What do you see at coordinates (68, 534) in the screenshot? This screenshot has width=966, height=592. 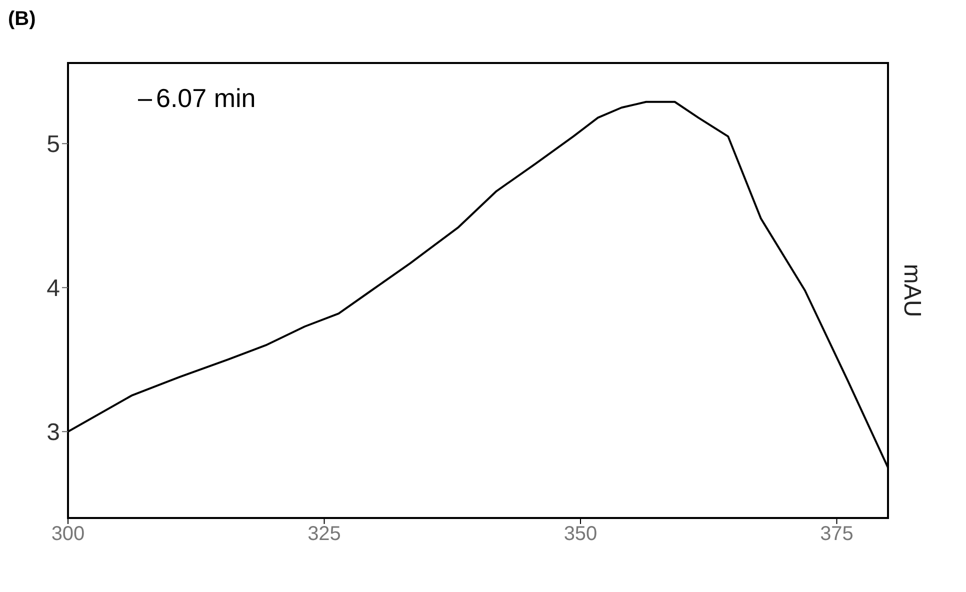 I see `x-tick-label: 300` at bounding box center [68, 534].